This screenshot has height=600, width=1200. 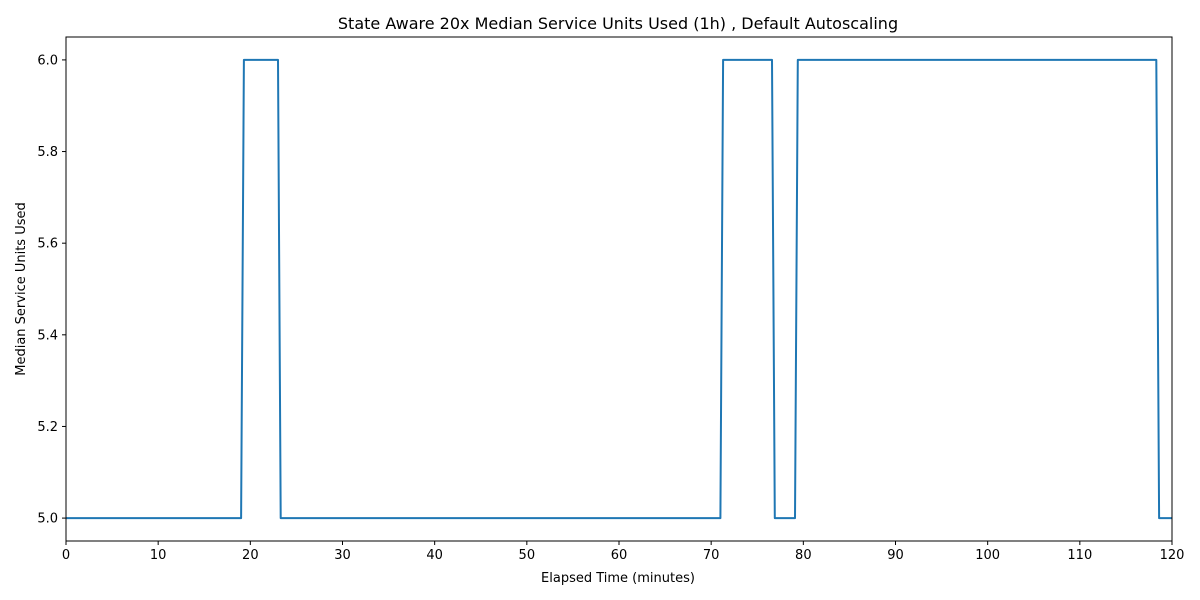 I want to click on x-tick-label: 40, so click(x=434, y=555).